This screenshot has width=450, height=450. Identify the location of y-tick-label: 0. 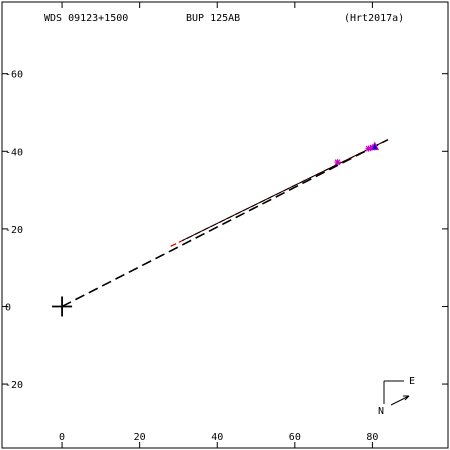
(8, 307).